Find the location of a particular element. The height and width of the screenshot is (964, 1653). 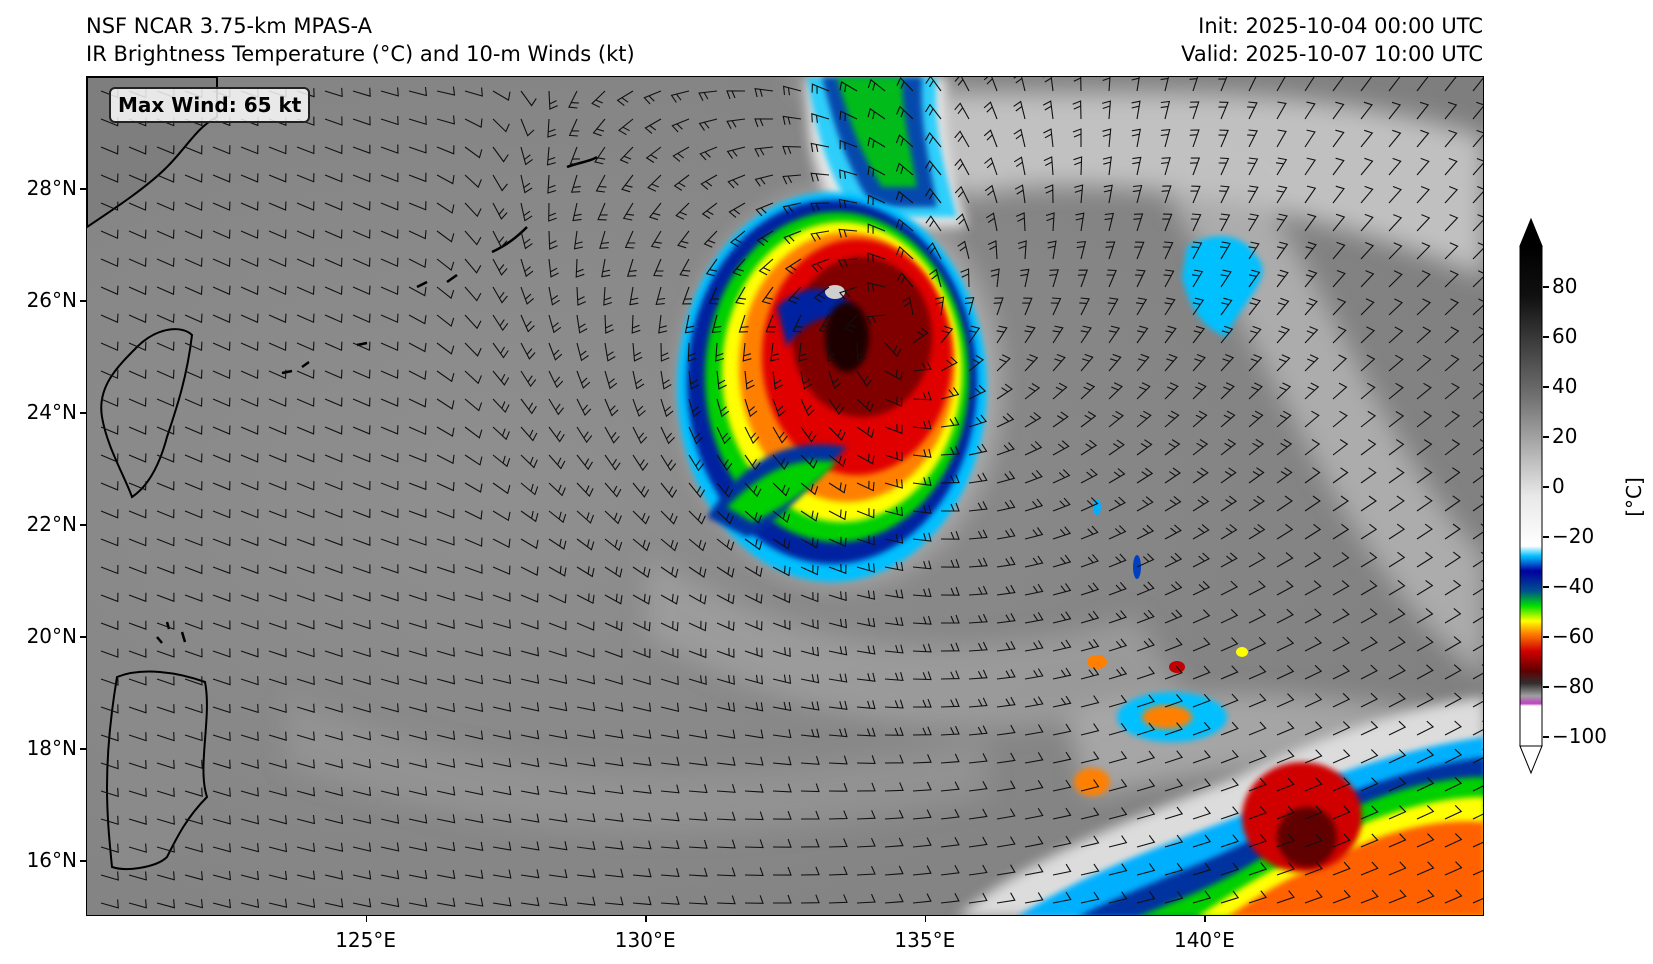

init-time: Init: 2025-10-04 00:00 UTC is located at coordinates (1340, 26).